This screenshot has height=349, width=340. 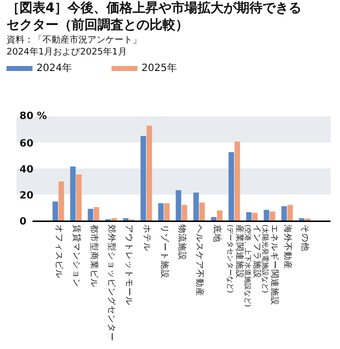 I want to click on x-tick-label: ホテル, so click(x=146, y=238).